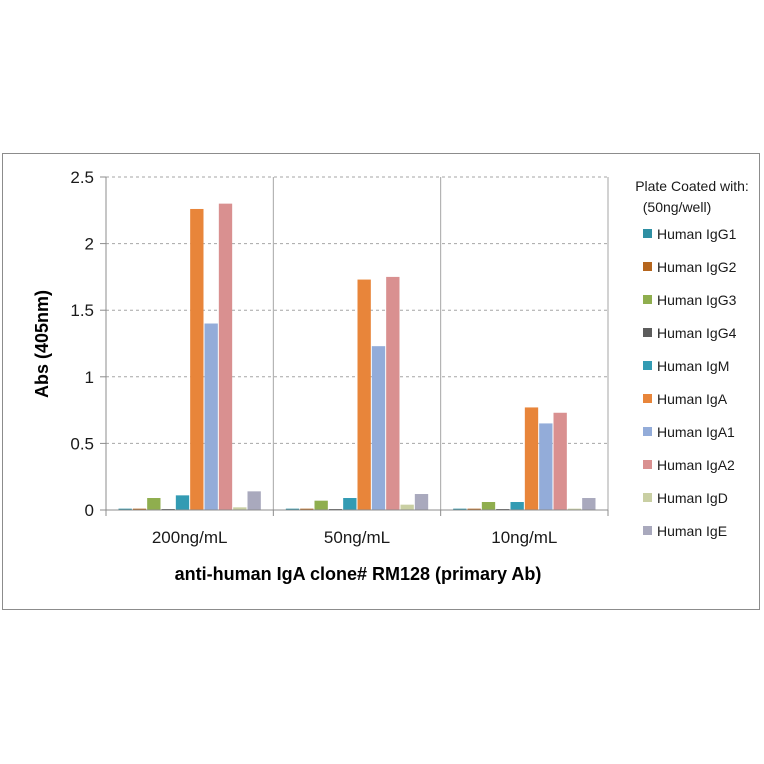  I want to click on legend-label: Human IgG3, so click(697, 300).